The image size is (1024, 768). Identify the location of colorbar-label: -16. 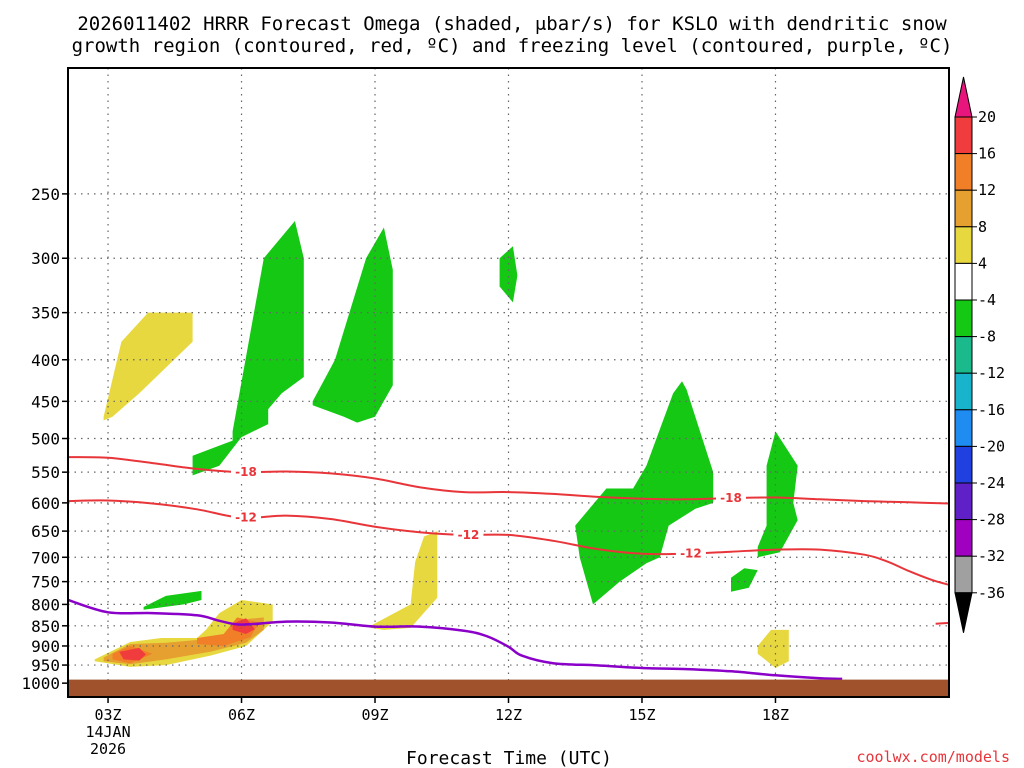
(991, 410).